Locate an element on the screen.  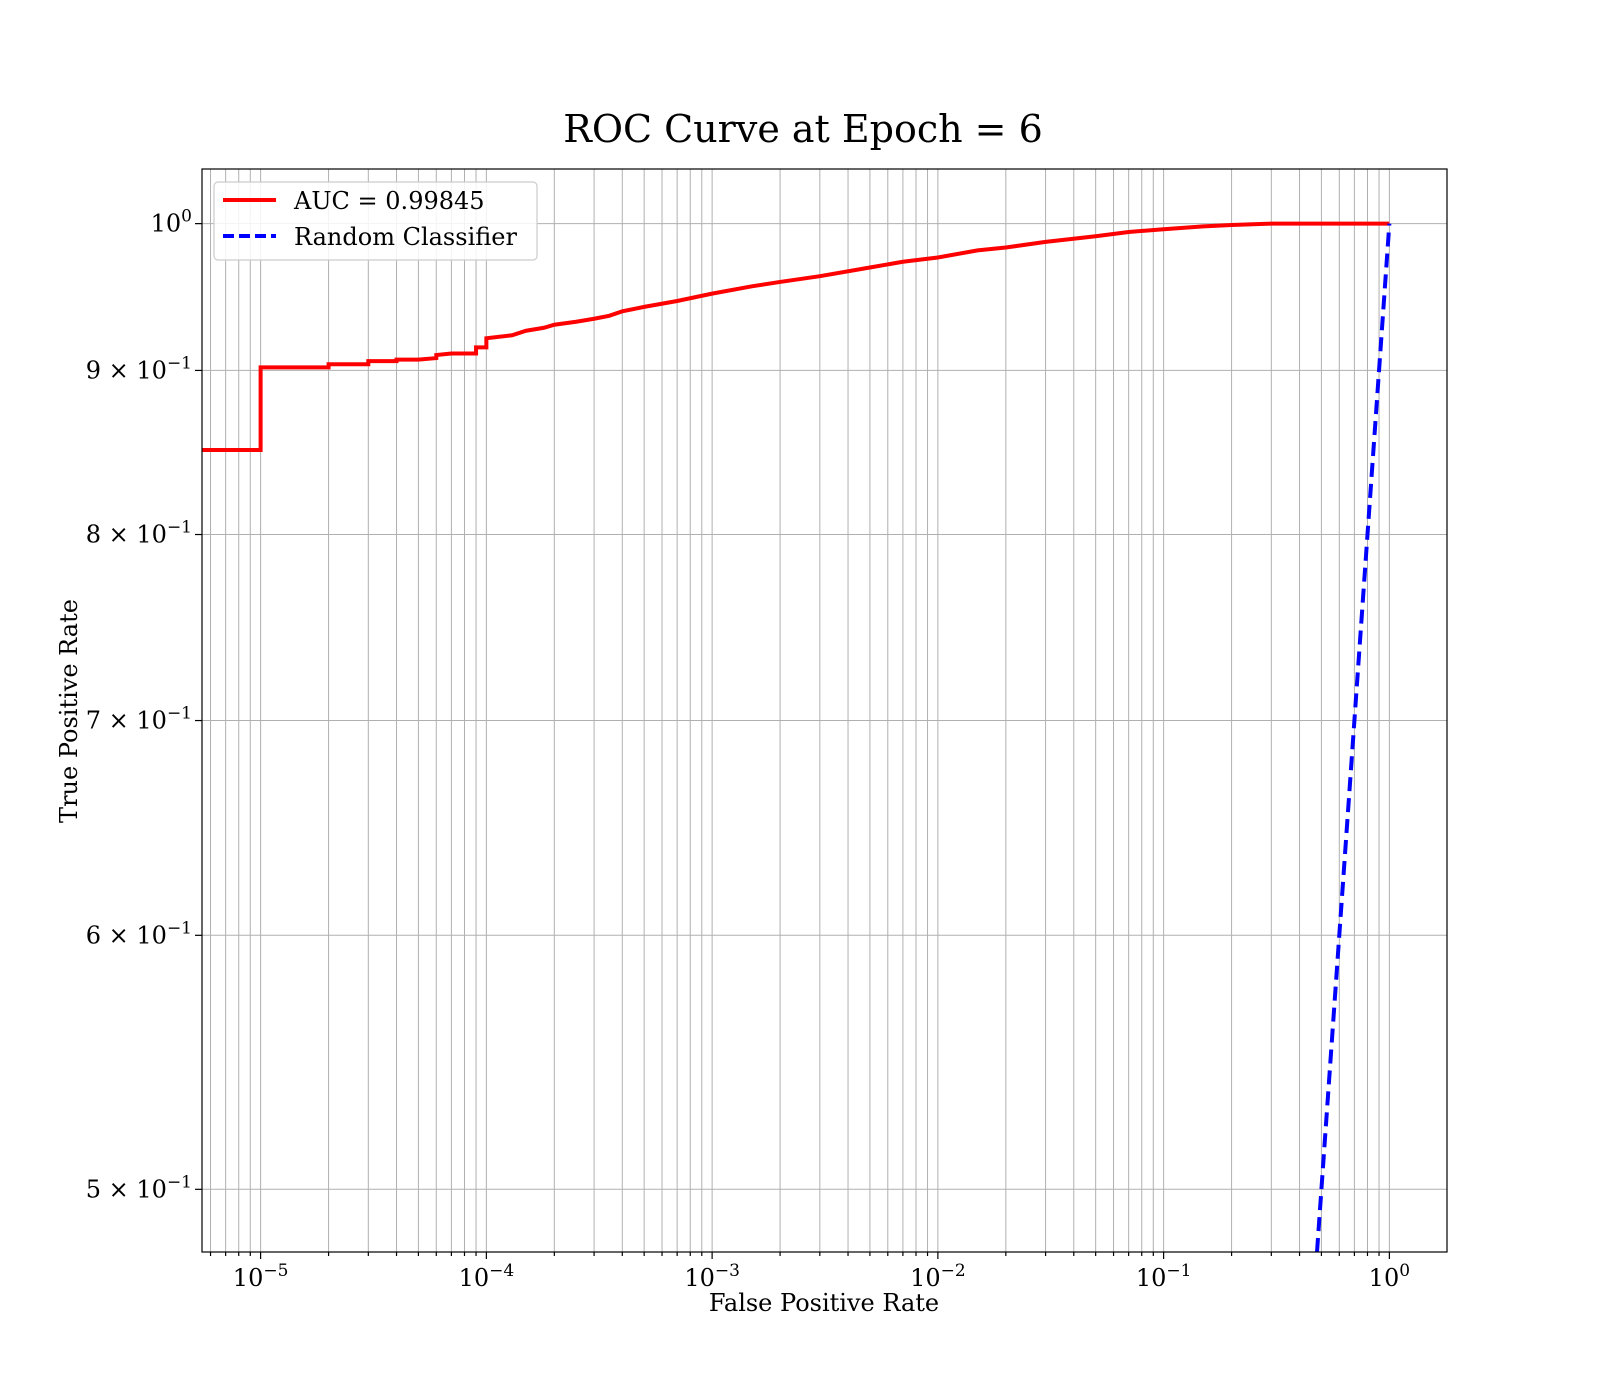
chart-title: ROC Curve at Epoch = 6 is located at coordinates (803, 129).